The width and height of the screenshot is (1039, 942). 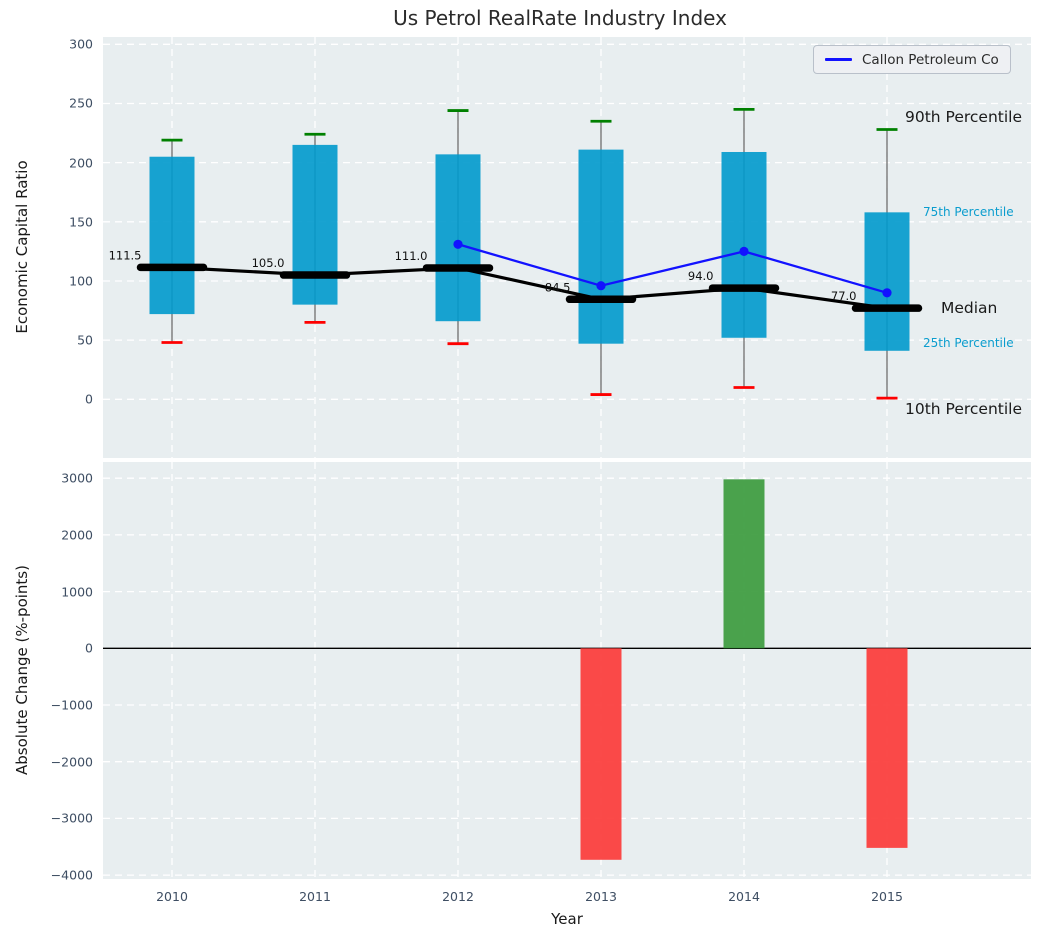 What do you see at coordinates (744, 564) in the screenshot?
I see `change-bar-2014` at bounding box center [744, 564].